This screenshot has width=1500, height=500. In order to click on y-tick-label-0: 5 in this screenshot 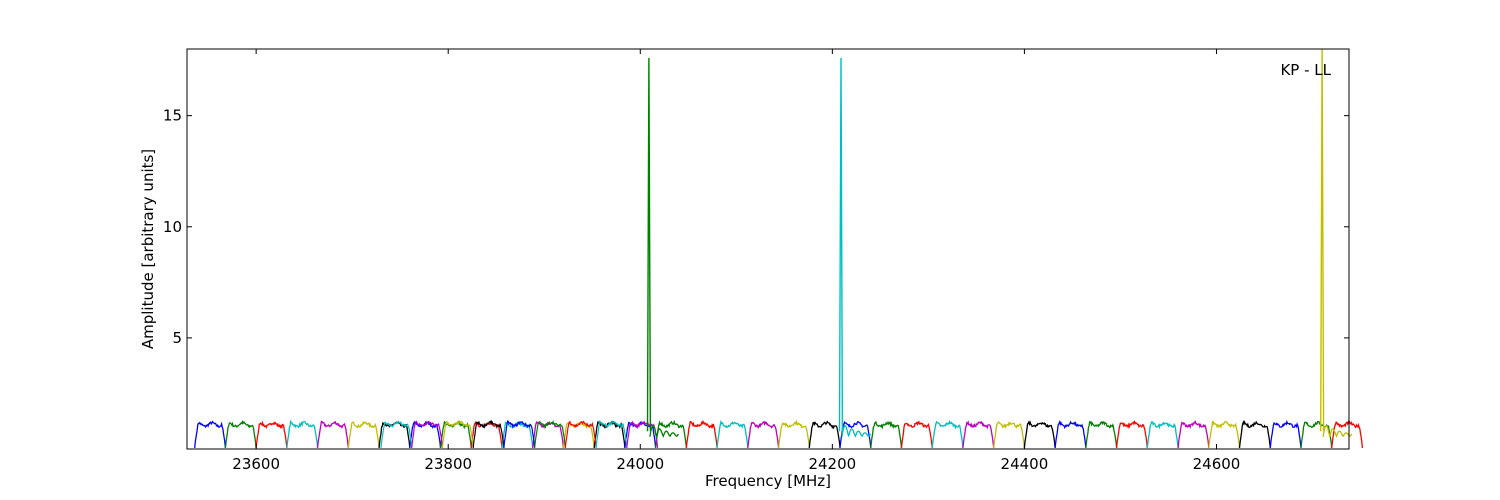, I will do `click(177, 338)`.